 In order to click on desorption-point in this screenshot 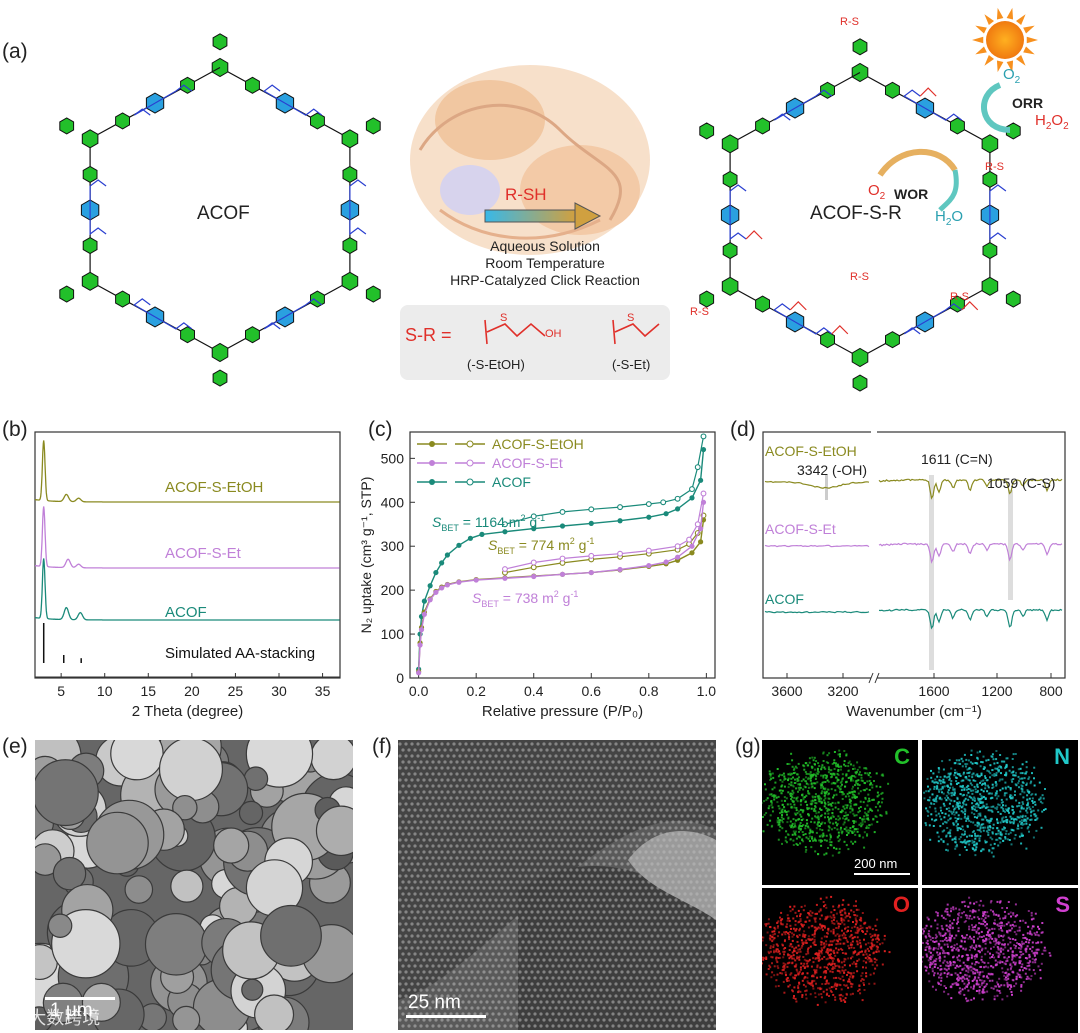, I will do `click(505, 569)`.